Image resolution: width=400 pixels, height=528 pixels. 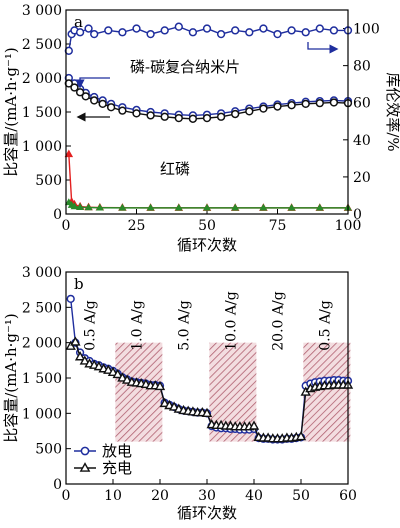 I want to click on y-tick-label-left-a: 1 000, so click(x=42, y=147).